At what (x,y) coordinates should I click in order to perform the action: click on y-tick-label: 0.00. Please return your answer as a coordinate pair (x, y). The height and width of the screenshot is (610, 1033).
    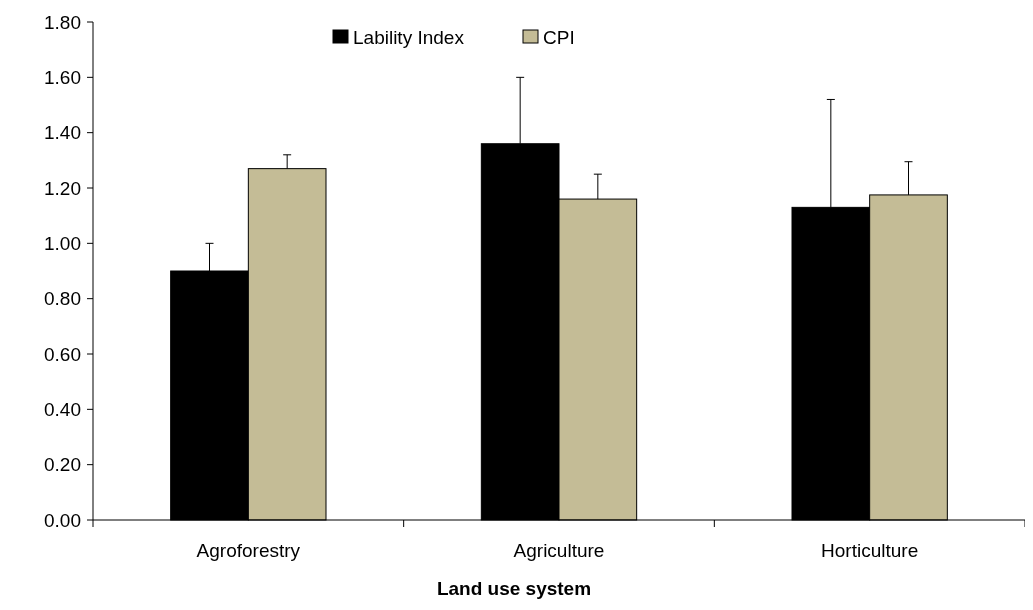
    Looking at the image, I should click on (62, 520).